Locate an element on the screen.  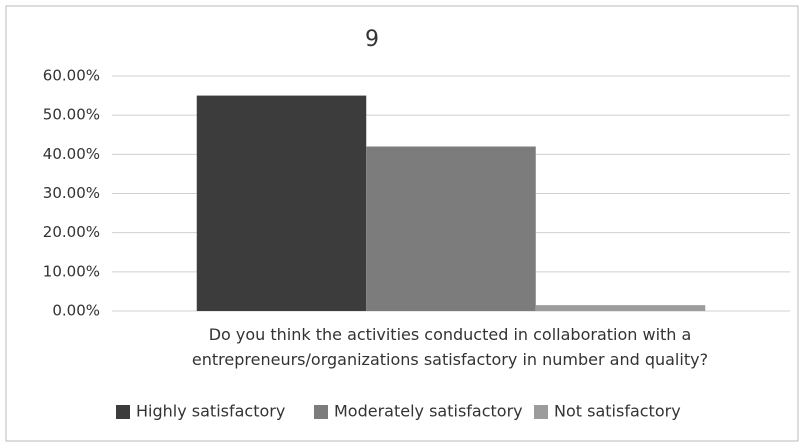
chart-title: 9 is located at coordinates (372, 39).